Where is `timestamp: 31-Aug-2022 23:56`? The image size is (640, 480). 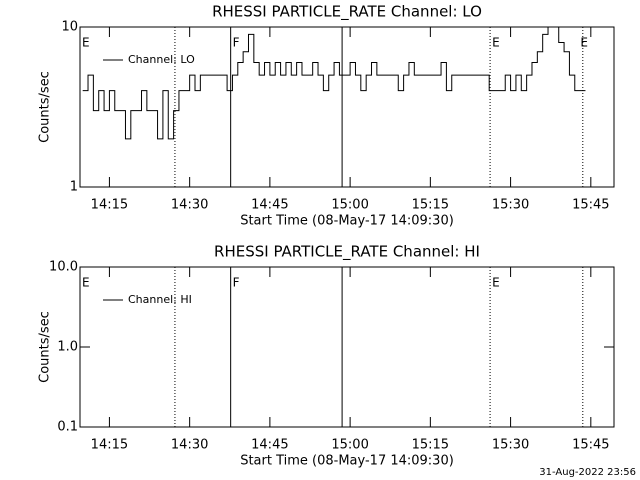 timestamp: 31-Aug-2022 23:56 is located at coordinates (587, 472).